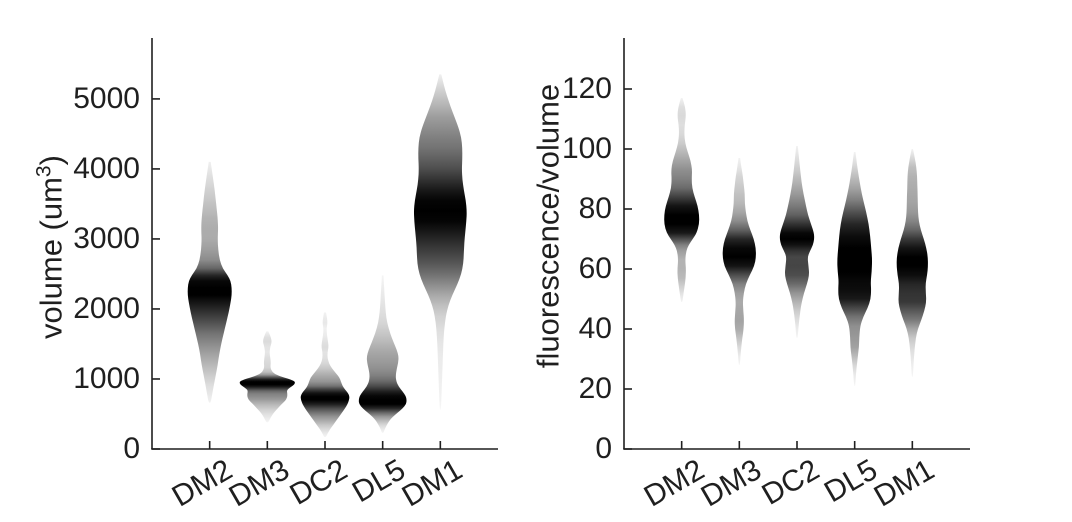  What do you see at coordinates (595, 388) in the screenshot?
I see `right-plot-y-tick-label: 20` at bounding box center [595, 388].